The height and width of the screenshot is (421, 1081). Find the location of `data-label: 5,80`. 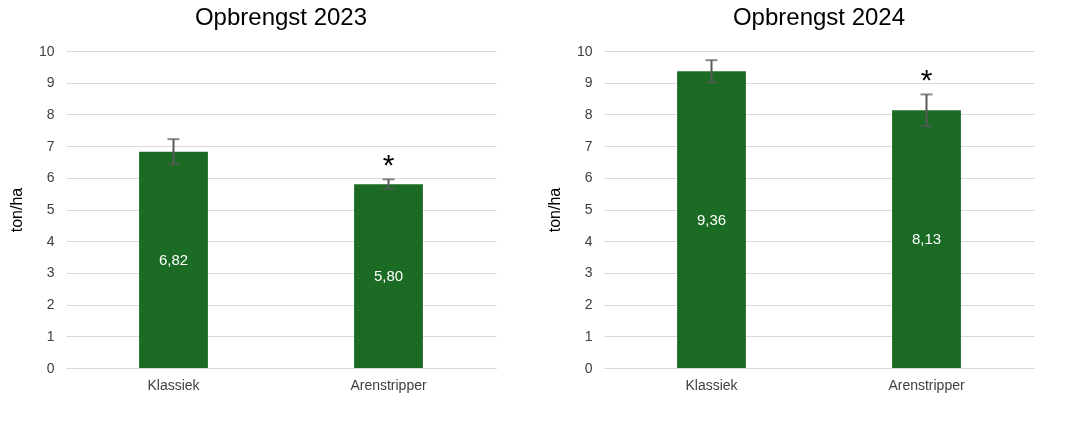

data-label: 5,80 is located at coordinates (388, 276).